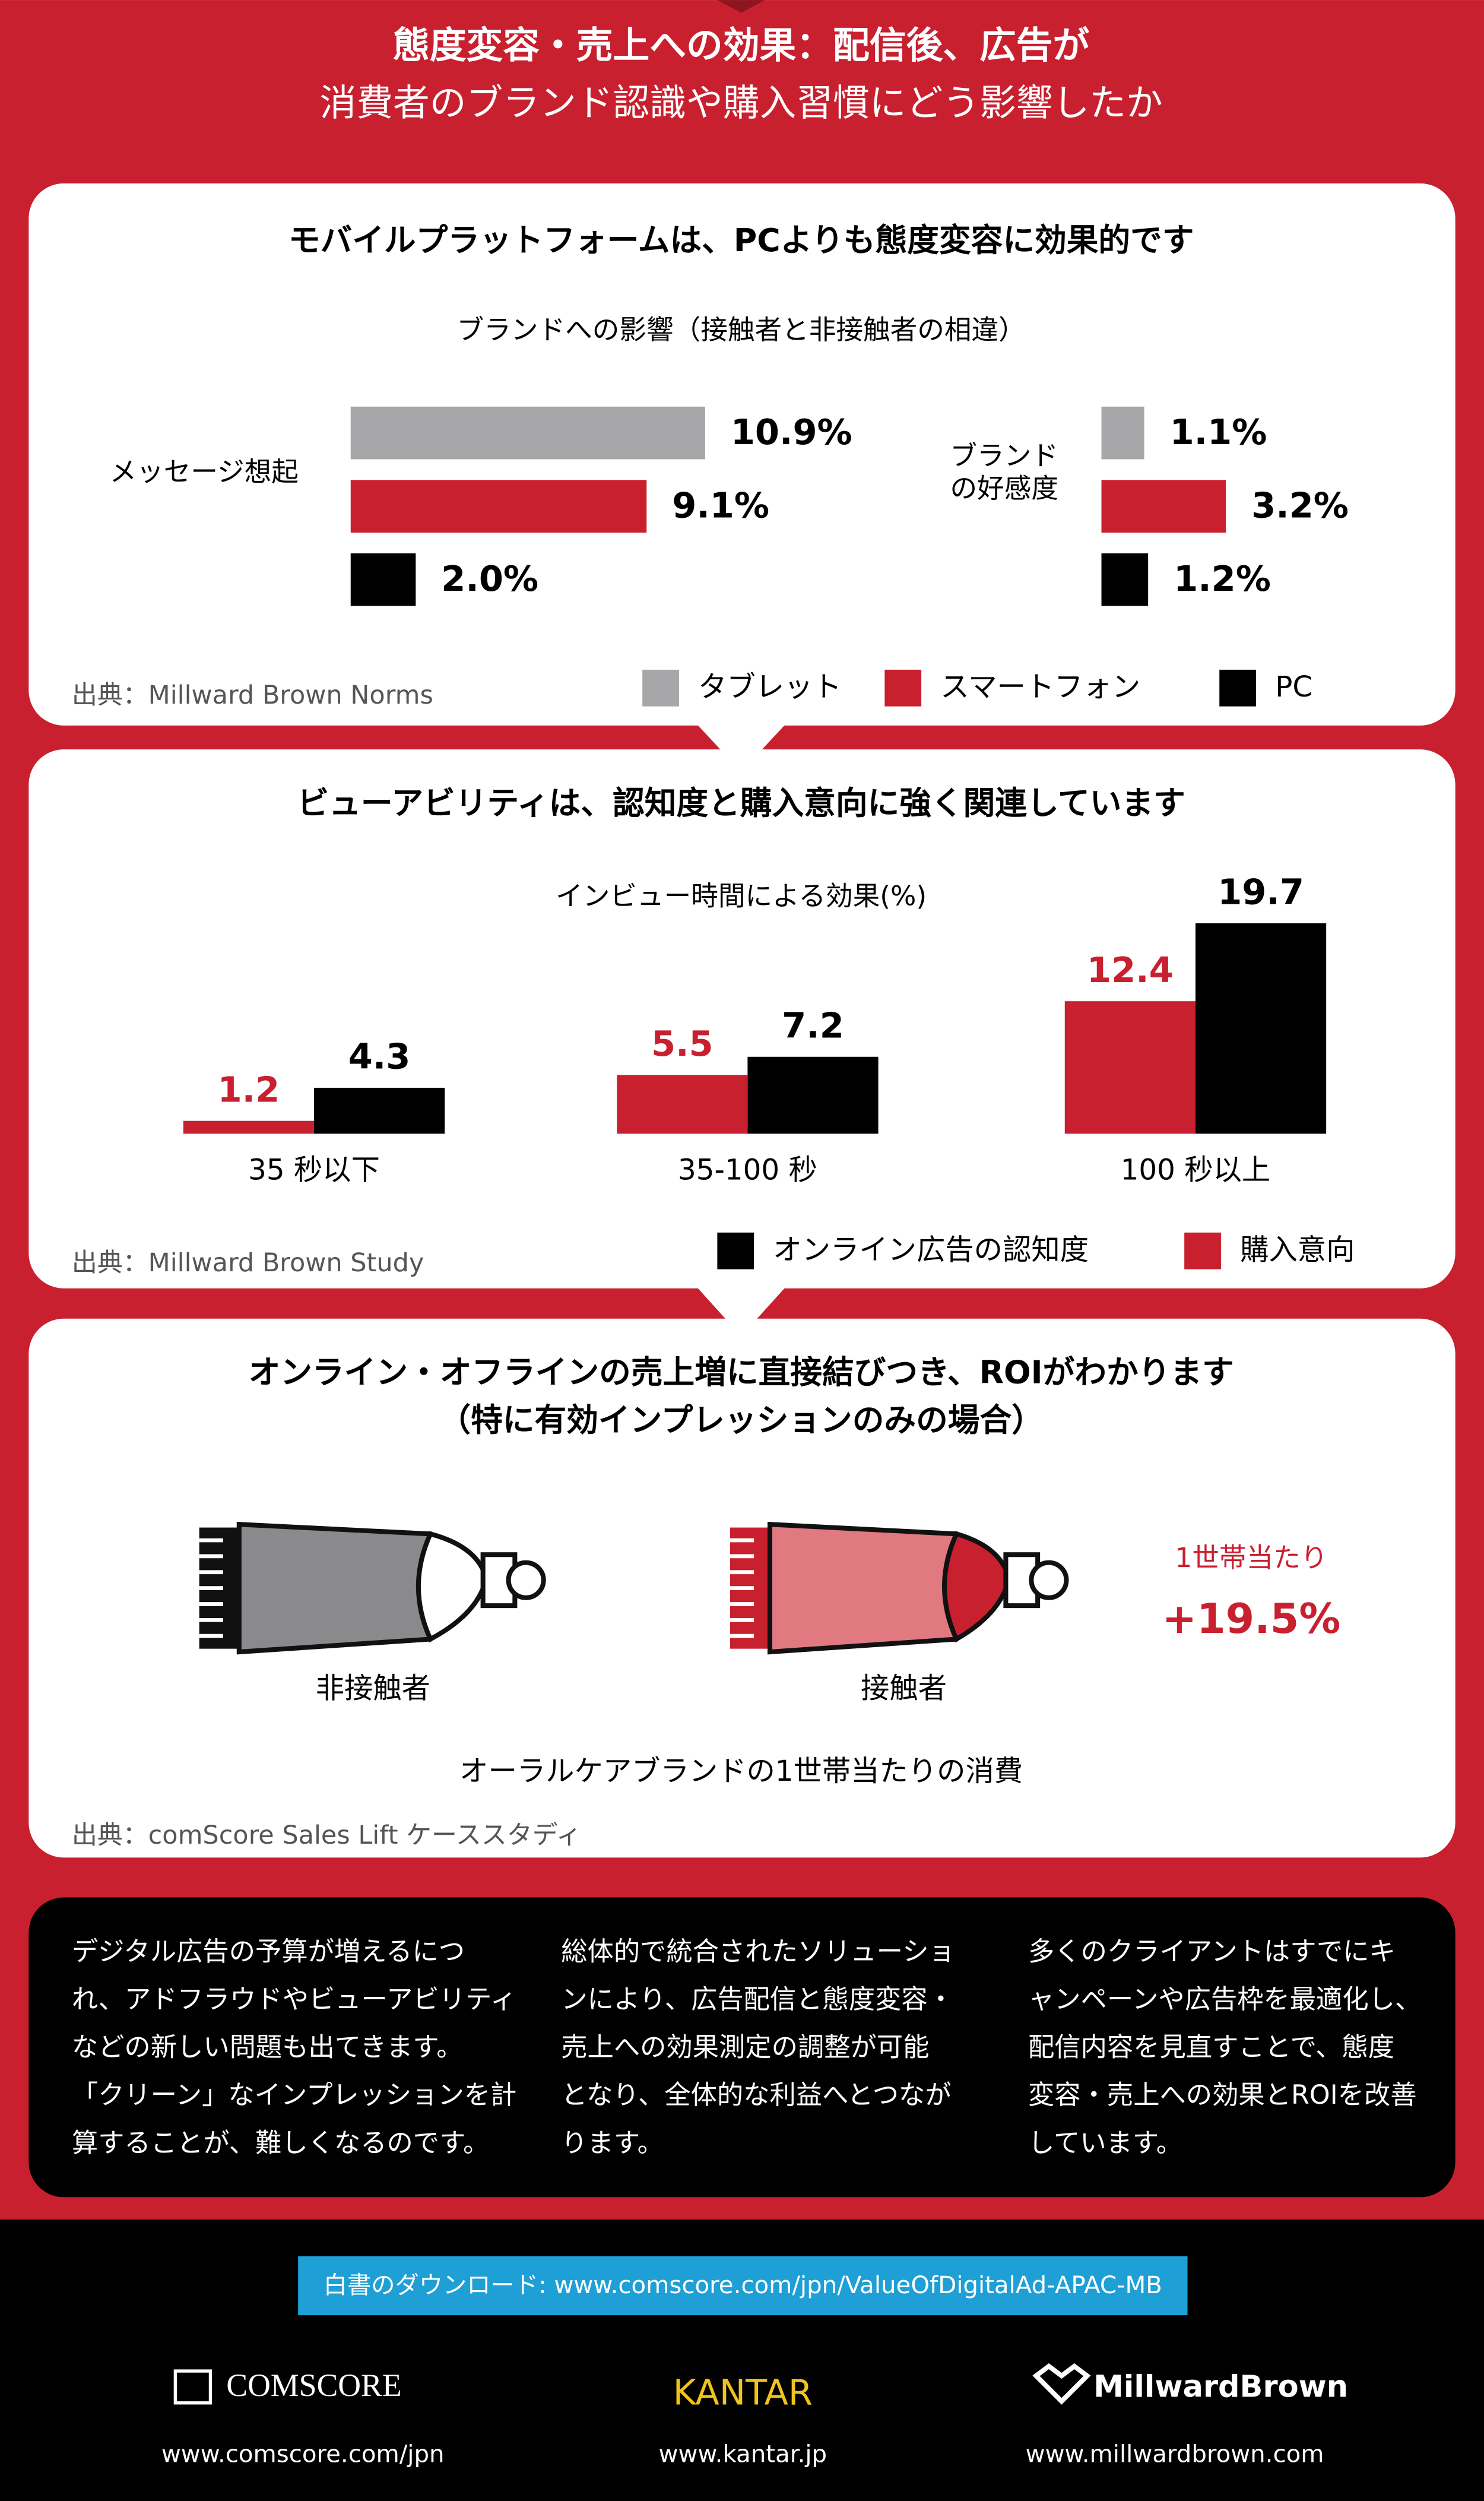  I want to click on legend-label: 購入意向, so click(1297, 1250).